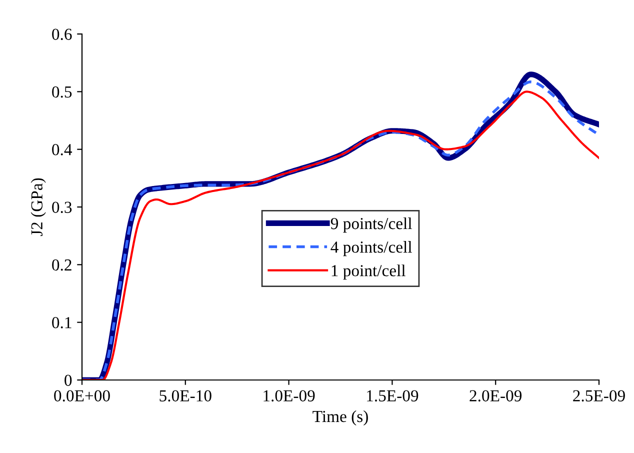 Image resolution: width=634 pixels, height=453 pixels. What do you see at coordinates (82, 396) in the screenshot?
I see `x-tick-label: 0.0E+00` at bounding box center [82, 396].